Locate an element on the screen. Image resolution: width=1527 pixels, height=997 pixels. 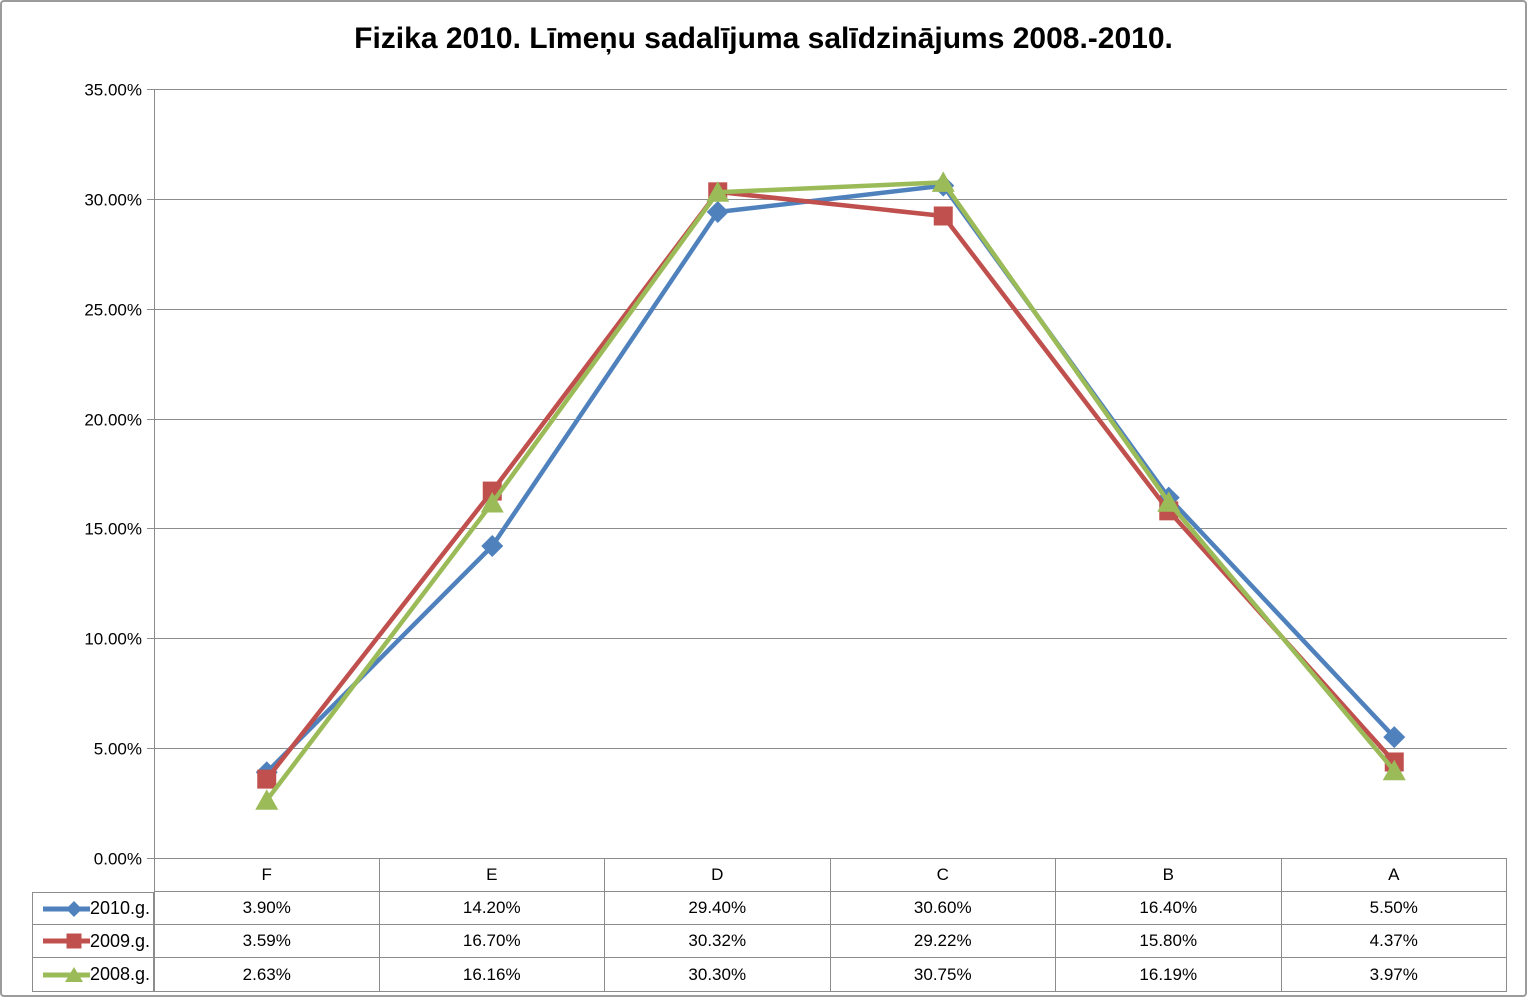
y-axis-tick-label: 15.00% is located at coordinates (113, 529).